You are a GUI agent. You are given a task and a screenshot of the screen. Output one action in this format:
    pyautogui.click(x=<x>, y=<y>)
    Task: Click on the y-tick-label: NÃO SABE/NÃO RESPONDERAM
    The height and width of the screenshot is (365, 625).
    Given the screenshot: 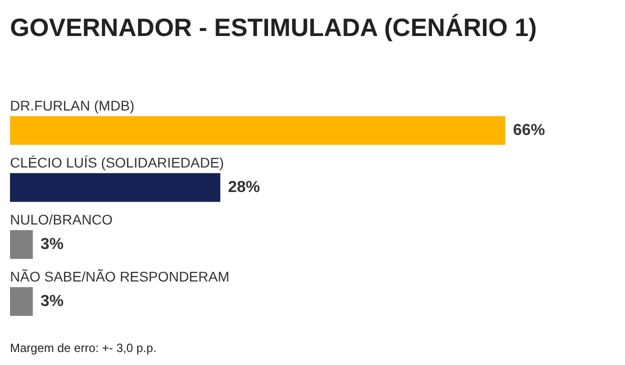 What is the action you would take?
    pyautogui.click(x=120, y=276)
    